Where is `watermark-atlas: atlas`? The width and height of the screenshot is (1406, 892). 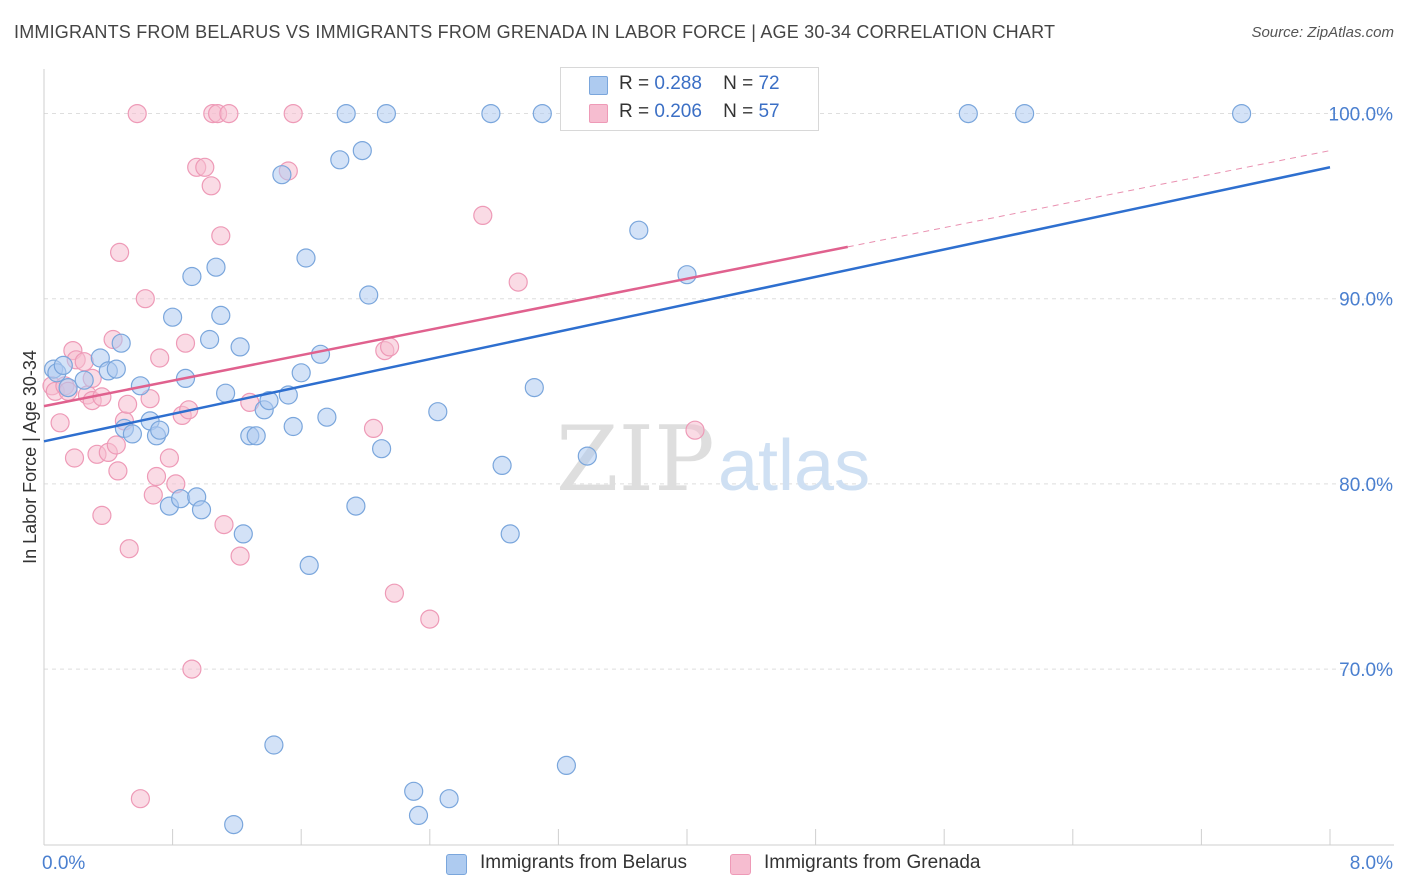 watermark-atlas: atlas is located at coordinates (794, 466).